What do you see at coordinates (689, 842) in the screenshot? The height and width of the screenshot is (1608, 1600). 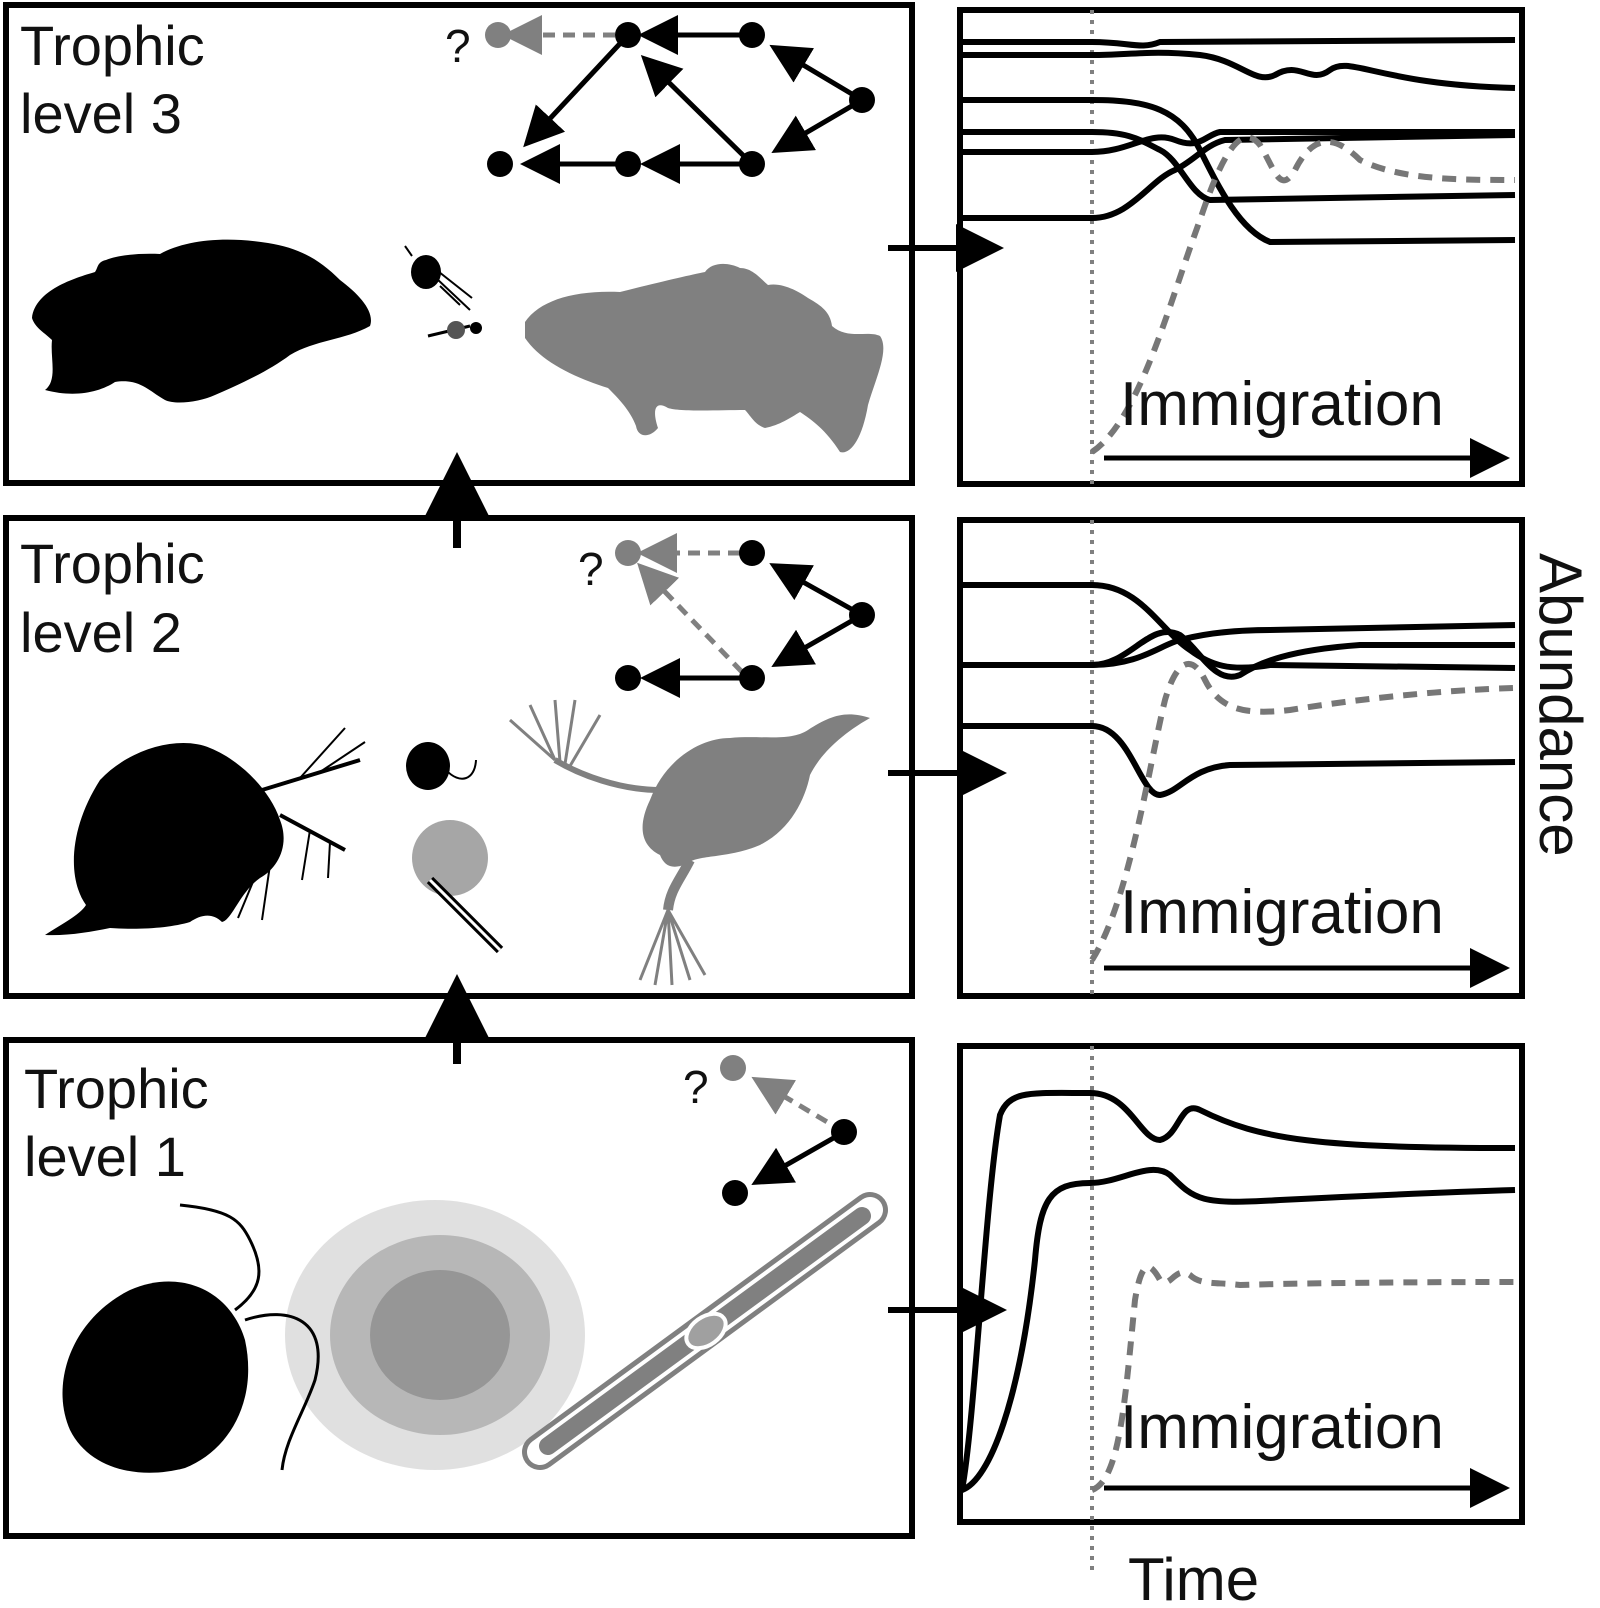 I see `rotifer-silhouette` at bounding box center [689, 842].